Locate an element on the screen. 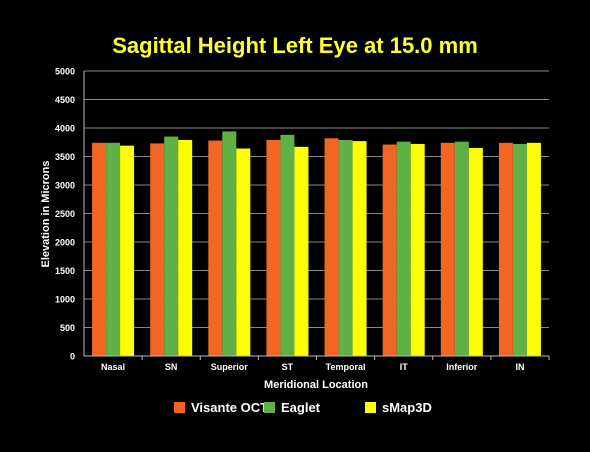 The image size is (590, 452). y-tick-label: 500 is located at coordinates (67, 328).